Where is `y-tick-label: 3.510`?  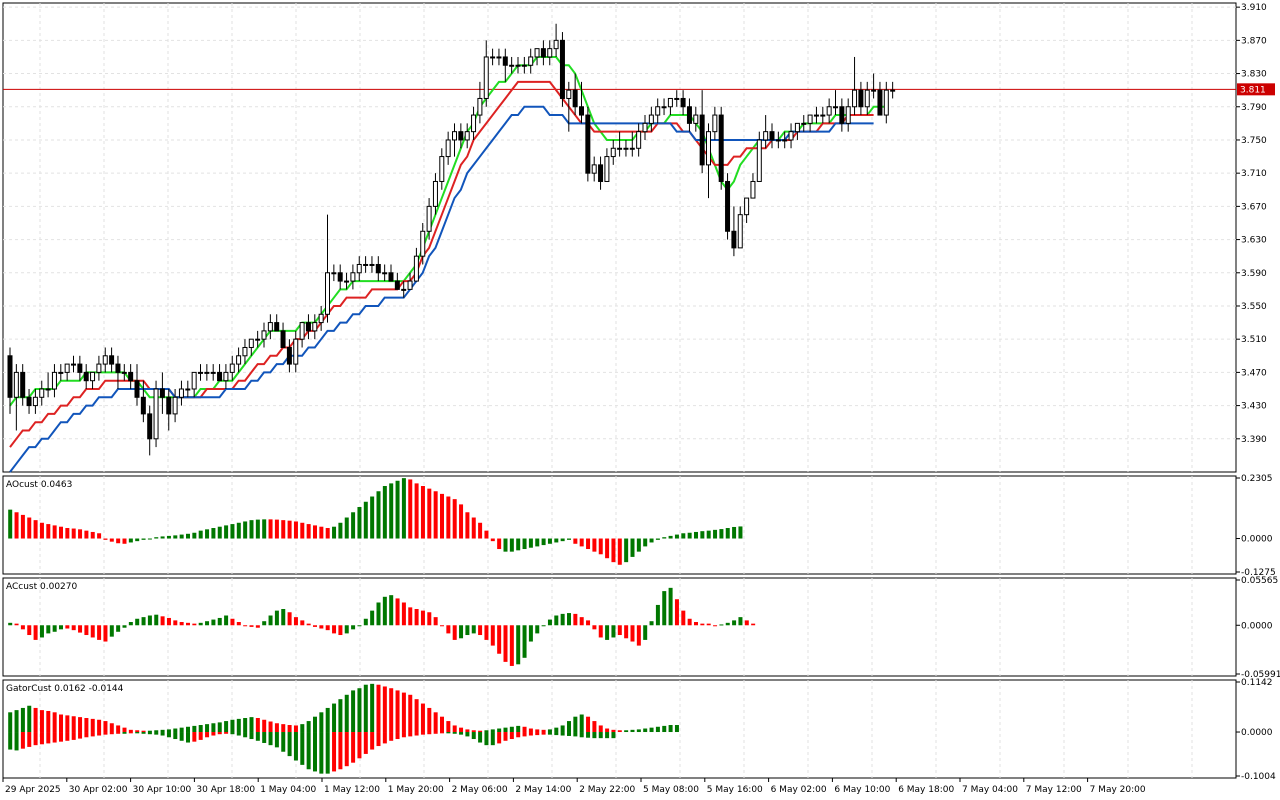
y-tick-label: 3.510 is located at coordinates (1254, 340).